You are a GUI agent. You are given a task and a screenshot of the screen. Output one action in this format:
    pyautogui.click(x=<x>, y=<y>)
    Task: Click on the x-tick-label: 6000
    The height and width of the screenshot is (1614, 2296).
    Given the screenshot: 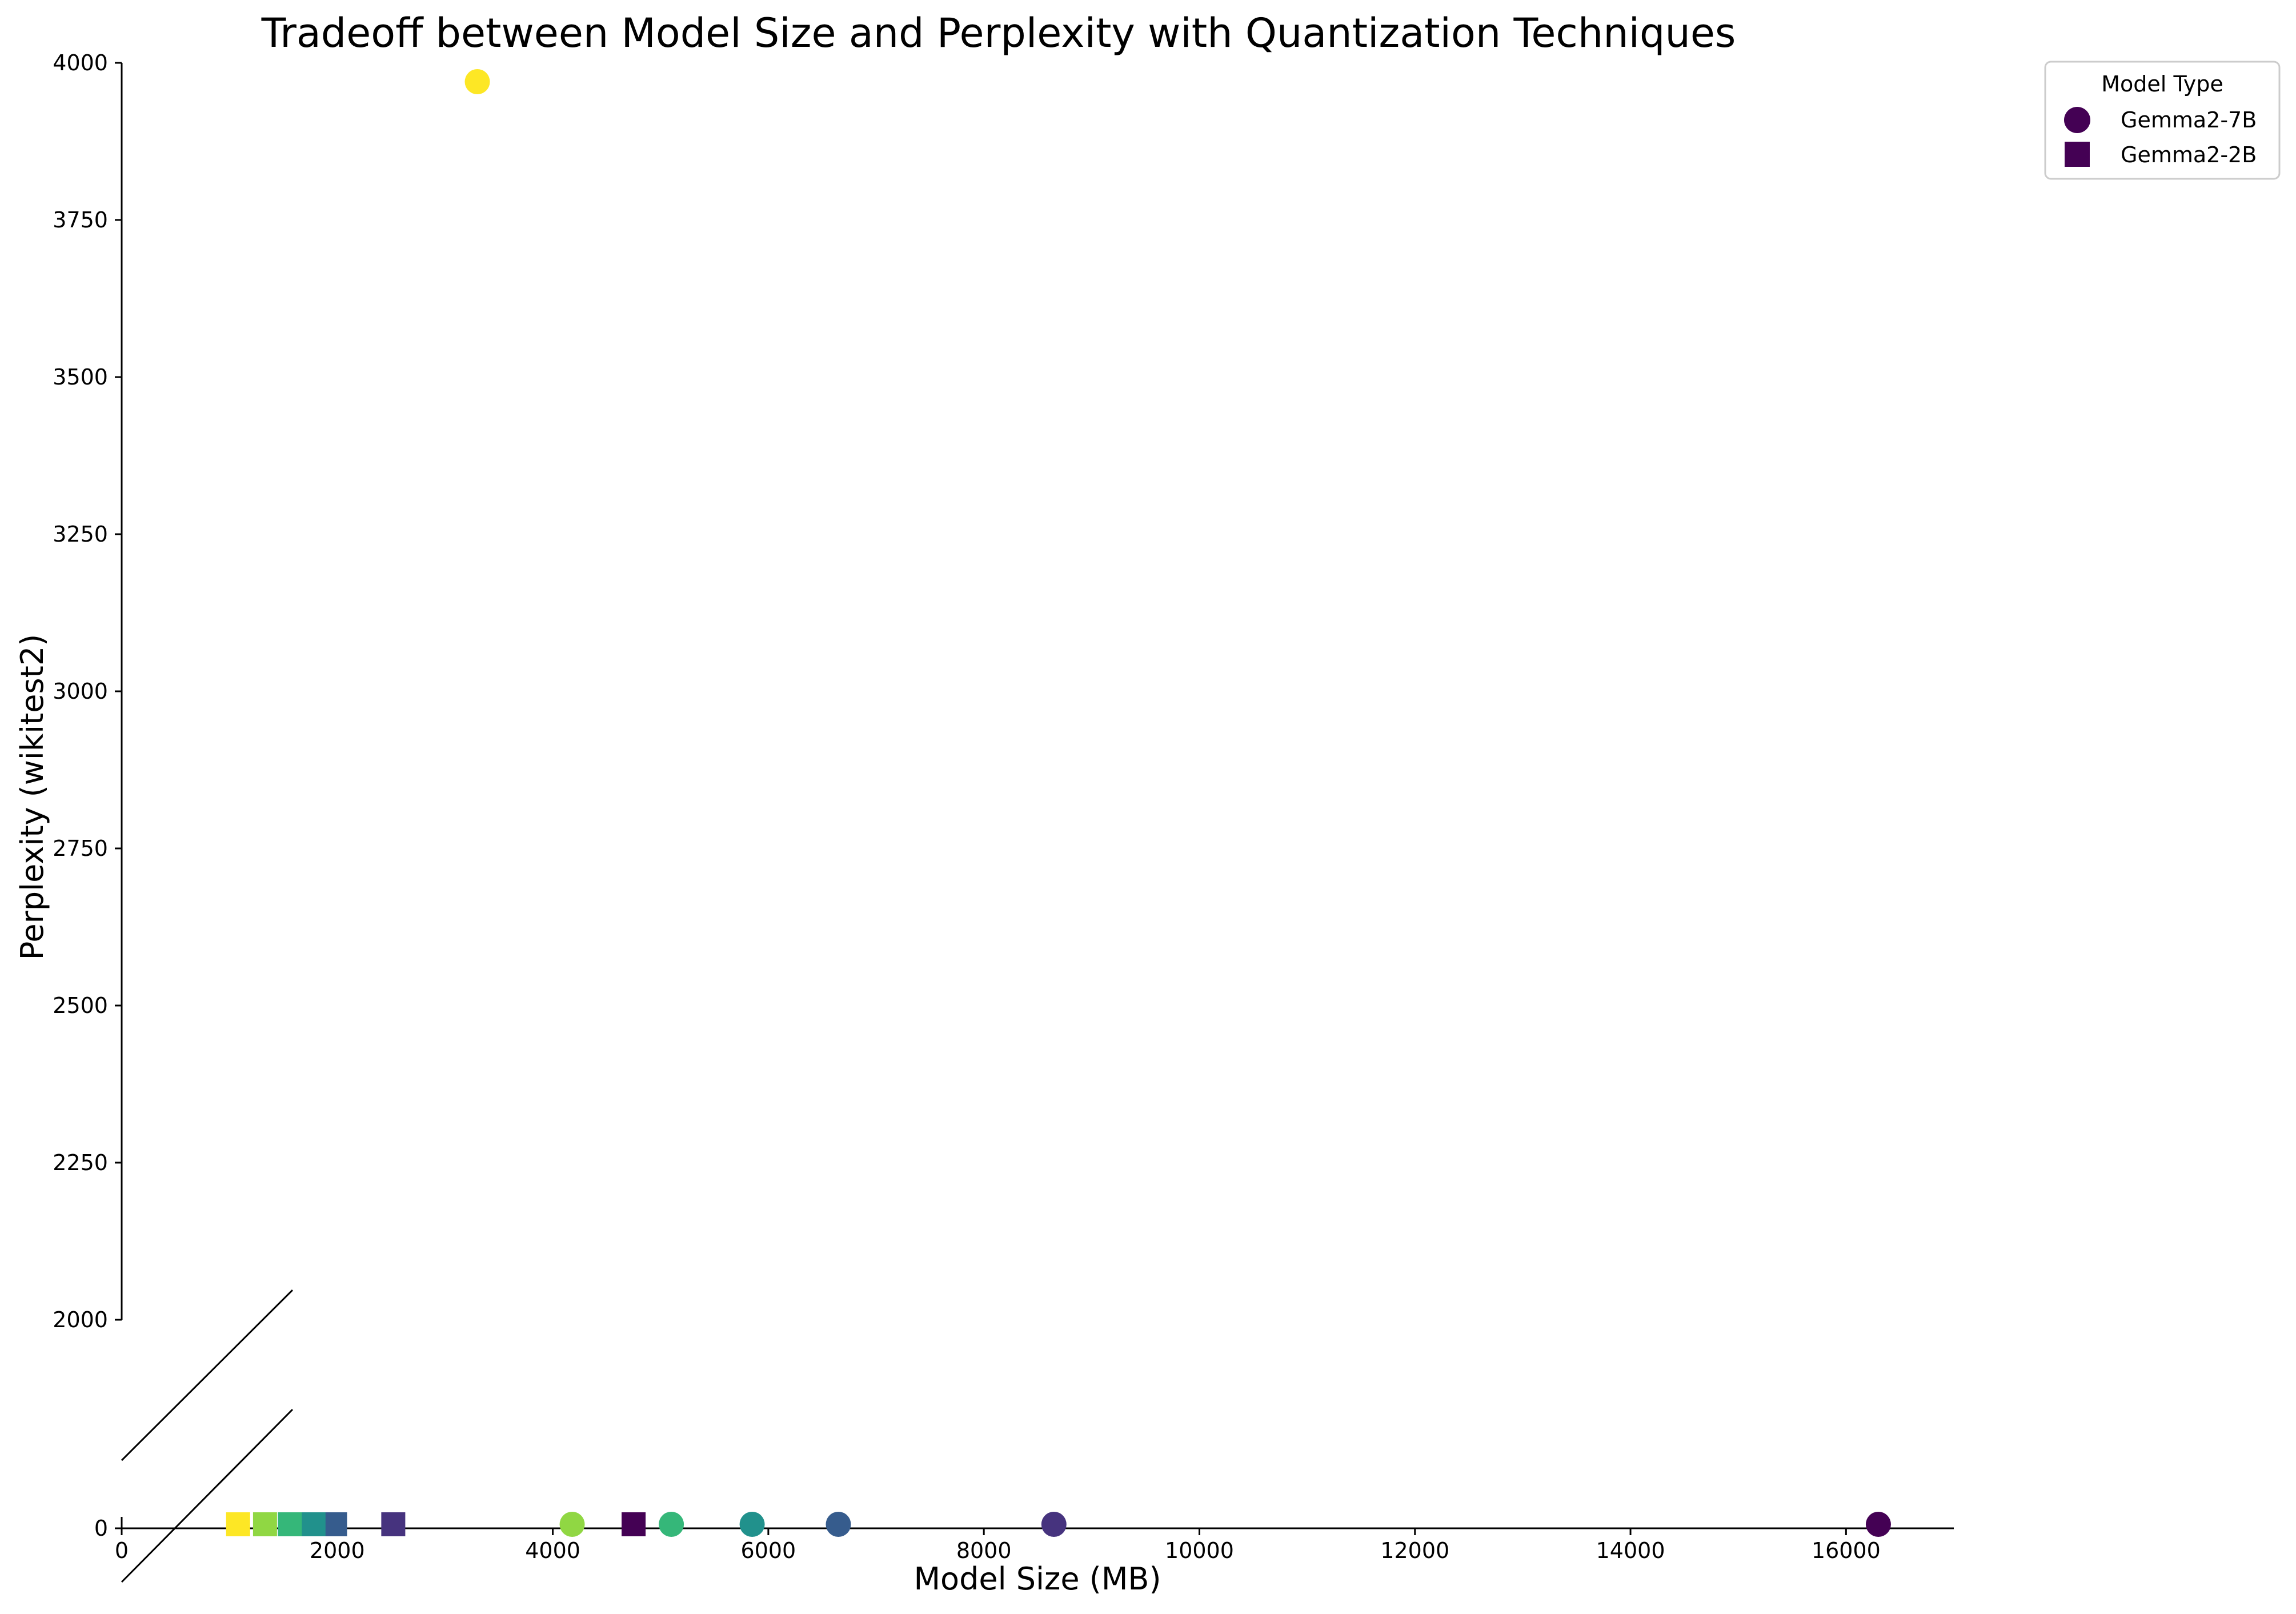 What is the action you would take?
    pyautogui.click(x=769, y=1551)
    